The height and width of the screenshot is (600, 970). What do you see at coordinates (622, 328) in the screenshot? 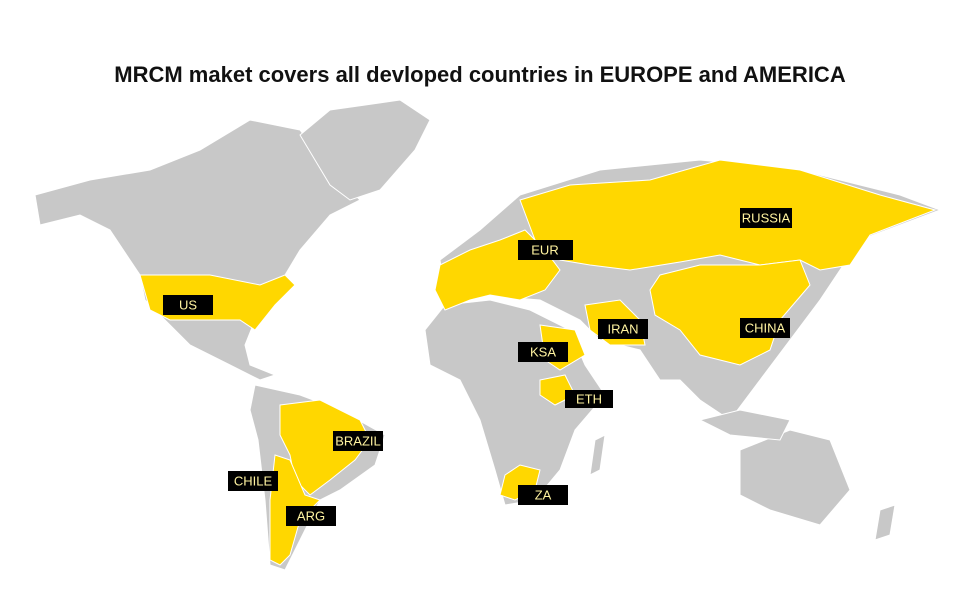
I see `country-label: IRAN` at bounding box center [622, 328].